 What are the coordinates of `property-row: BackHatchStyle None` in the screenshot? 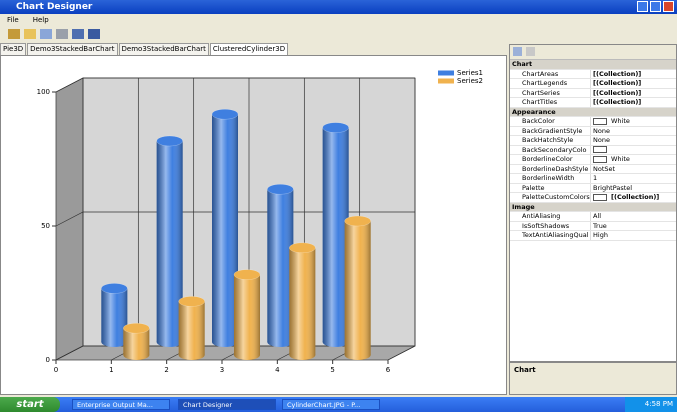 It's located at (593, 141).